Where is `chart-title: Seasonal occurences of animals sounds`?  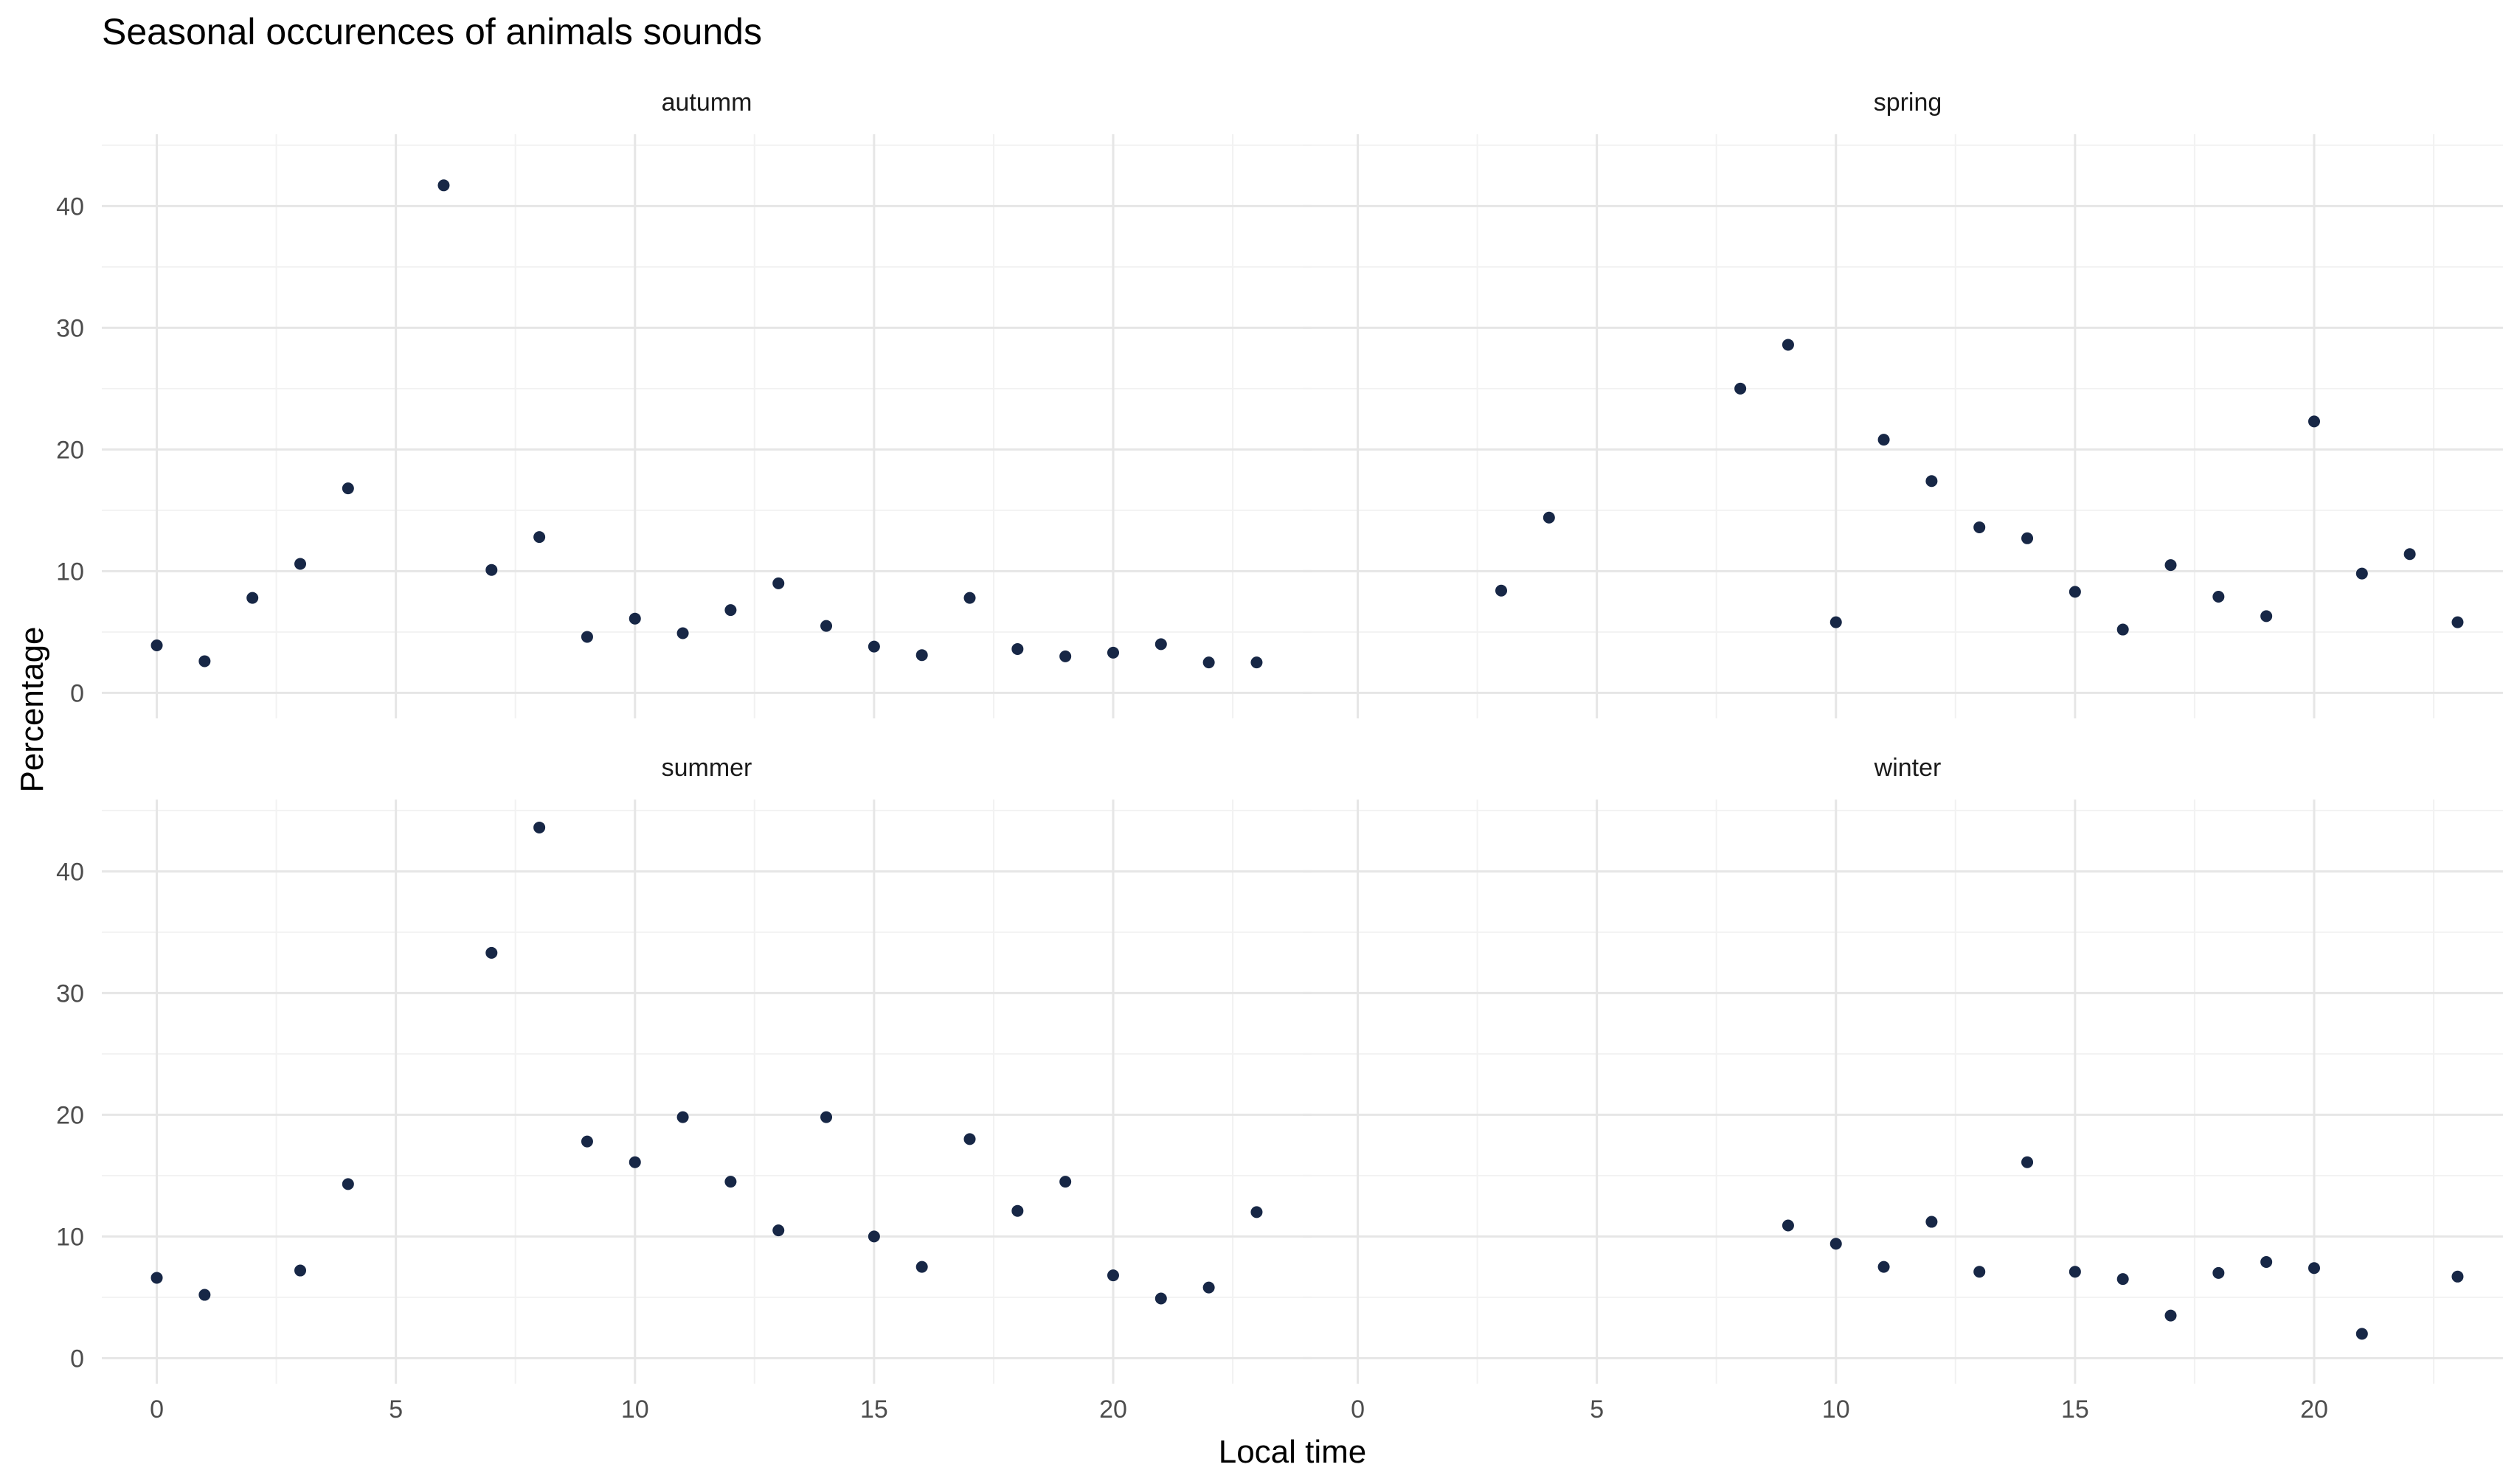 chart-title: Seasonal occurences of animals sounds is located at coordinates (432, 31).